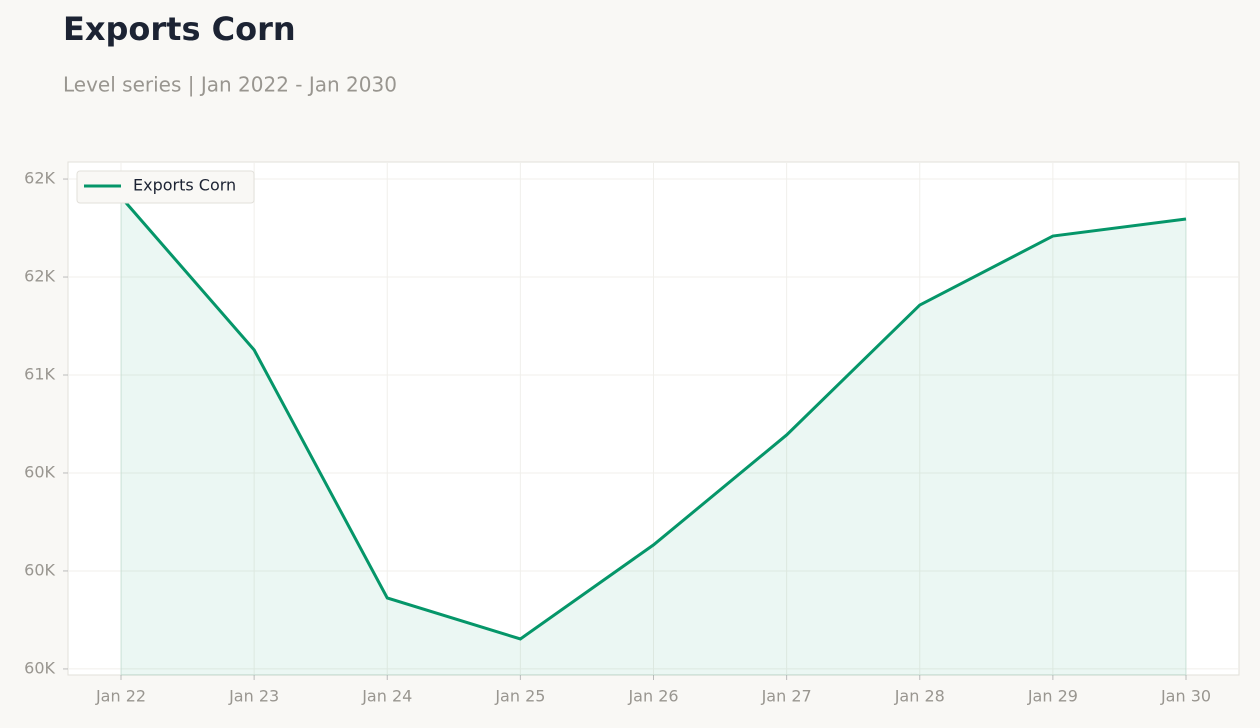 The width and height of the screenshot is (1260, 728). What do you see at coordinates (786, 696) in the screenshot?
I see `x-tick-label: Jan 27` at bounding box center [786, 696].